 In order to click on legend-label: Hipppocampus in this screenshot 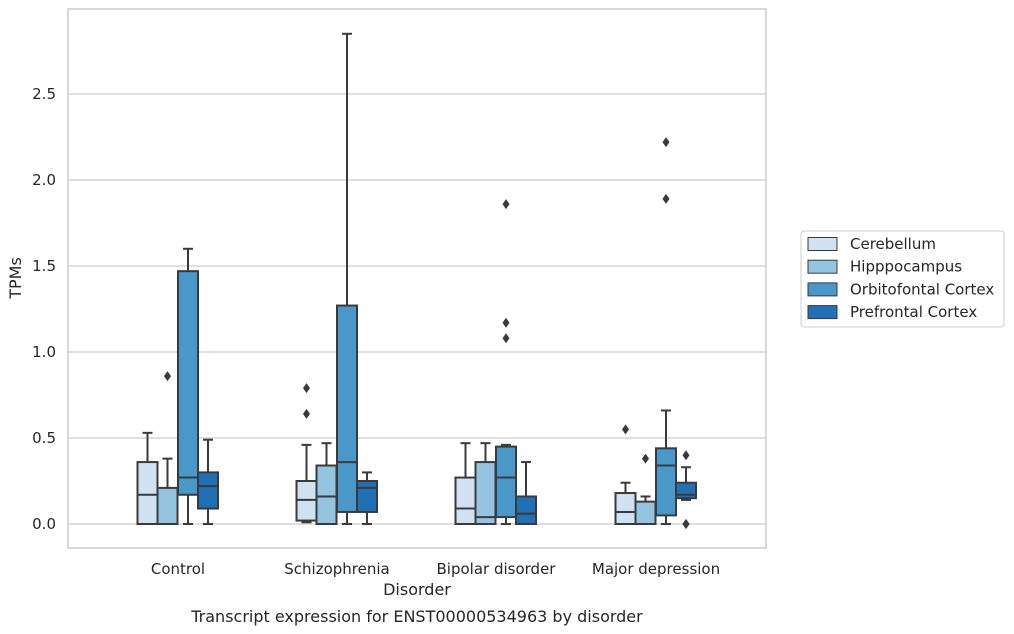, I will do `click(906, 267)`.